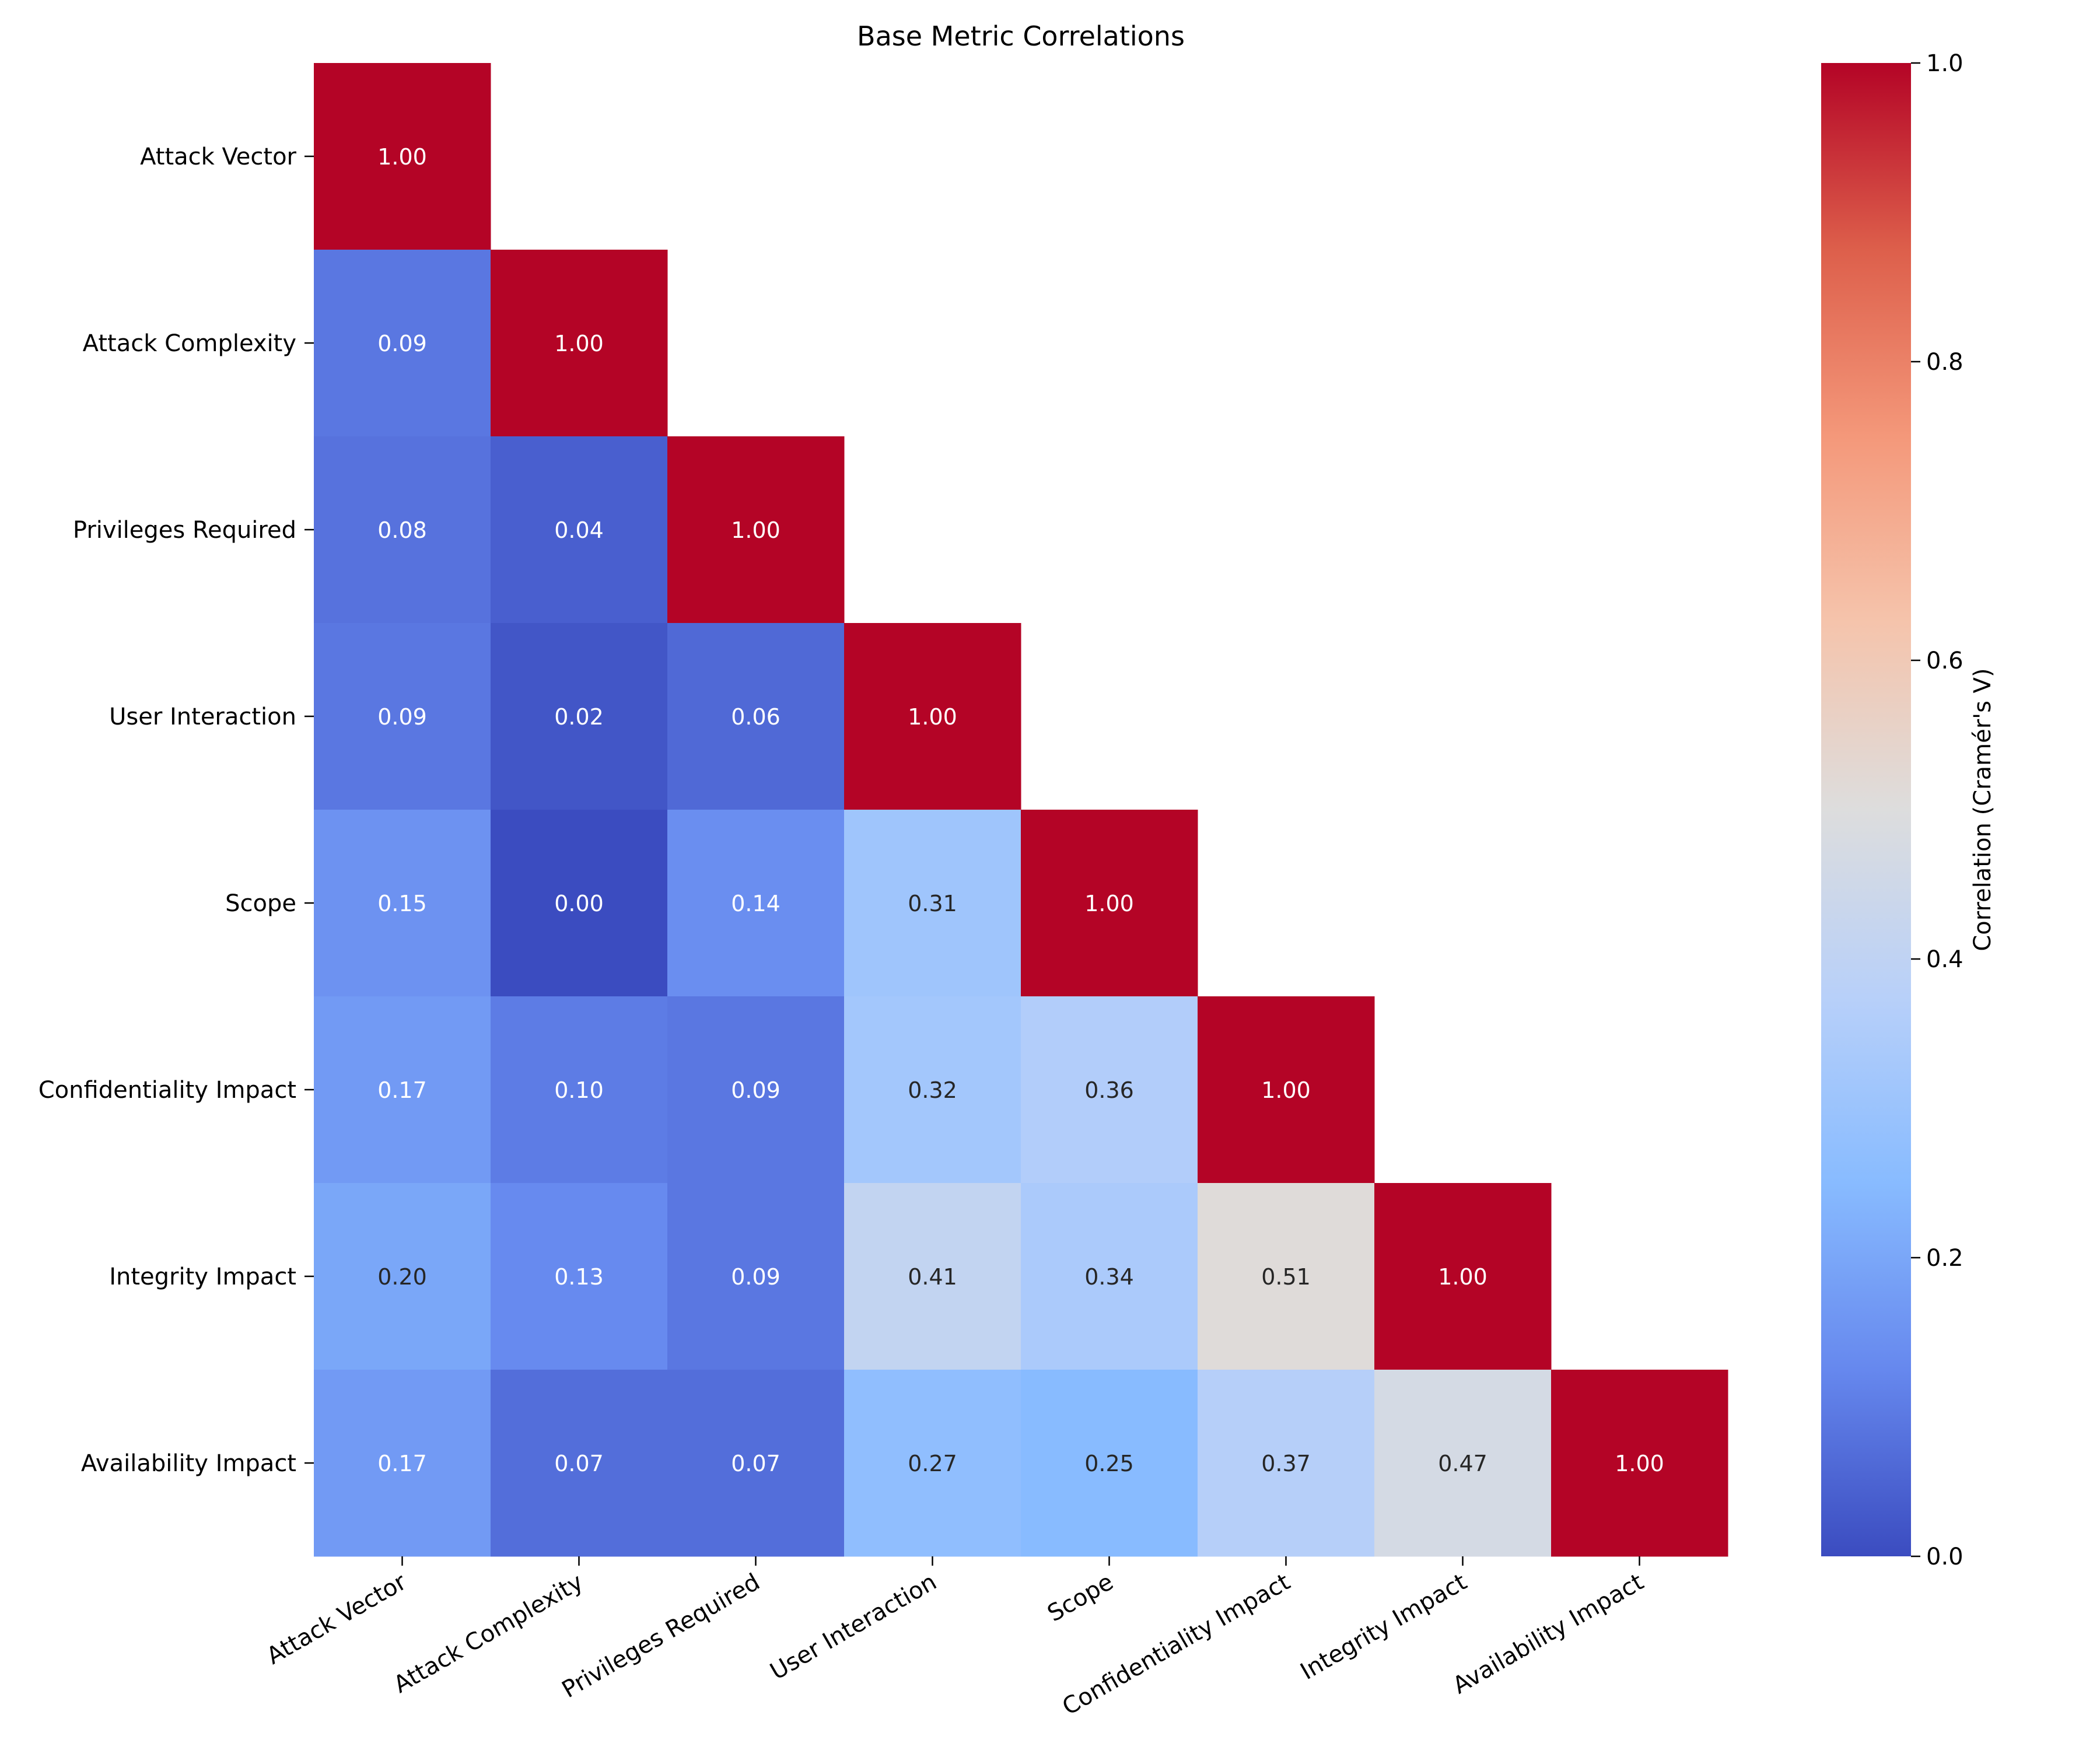 The width and height of the screenshot is (2100, 1750). I want to click on cell-value-label: 0.51, so click(1286, 1277).